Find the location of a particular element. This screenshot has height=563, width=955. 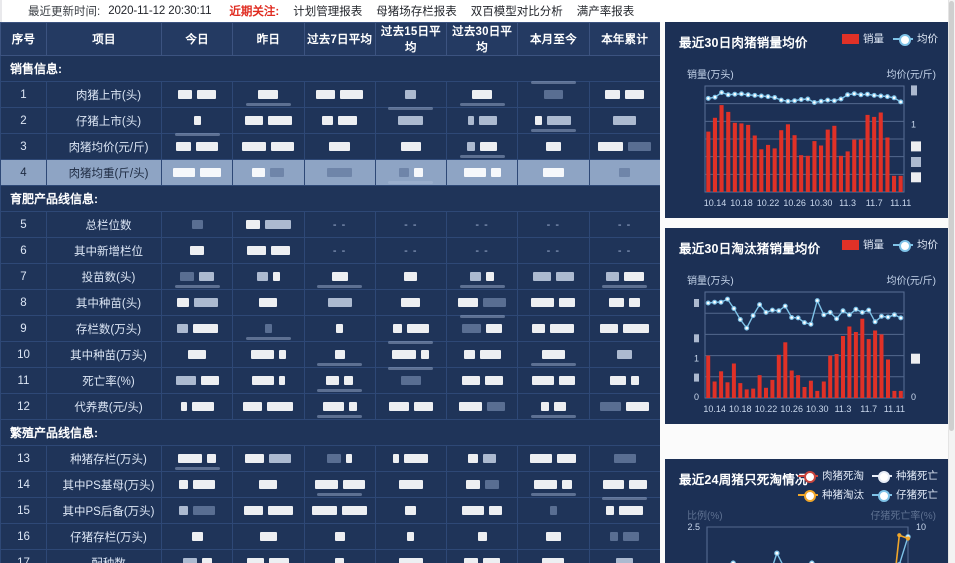

table-row: 12 代养费(元/头) is located at coordinates (330, 406).